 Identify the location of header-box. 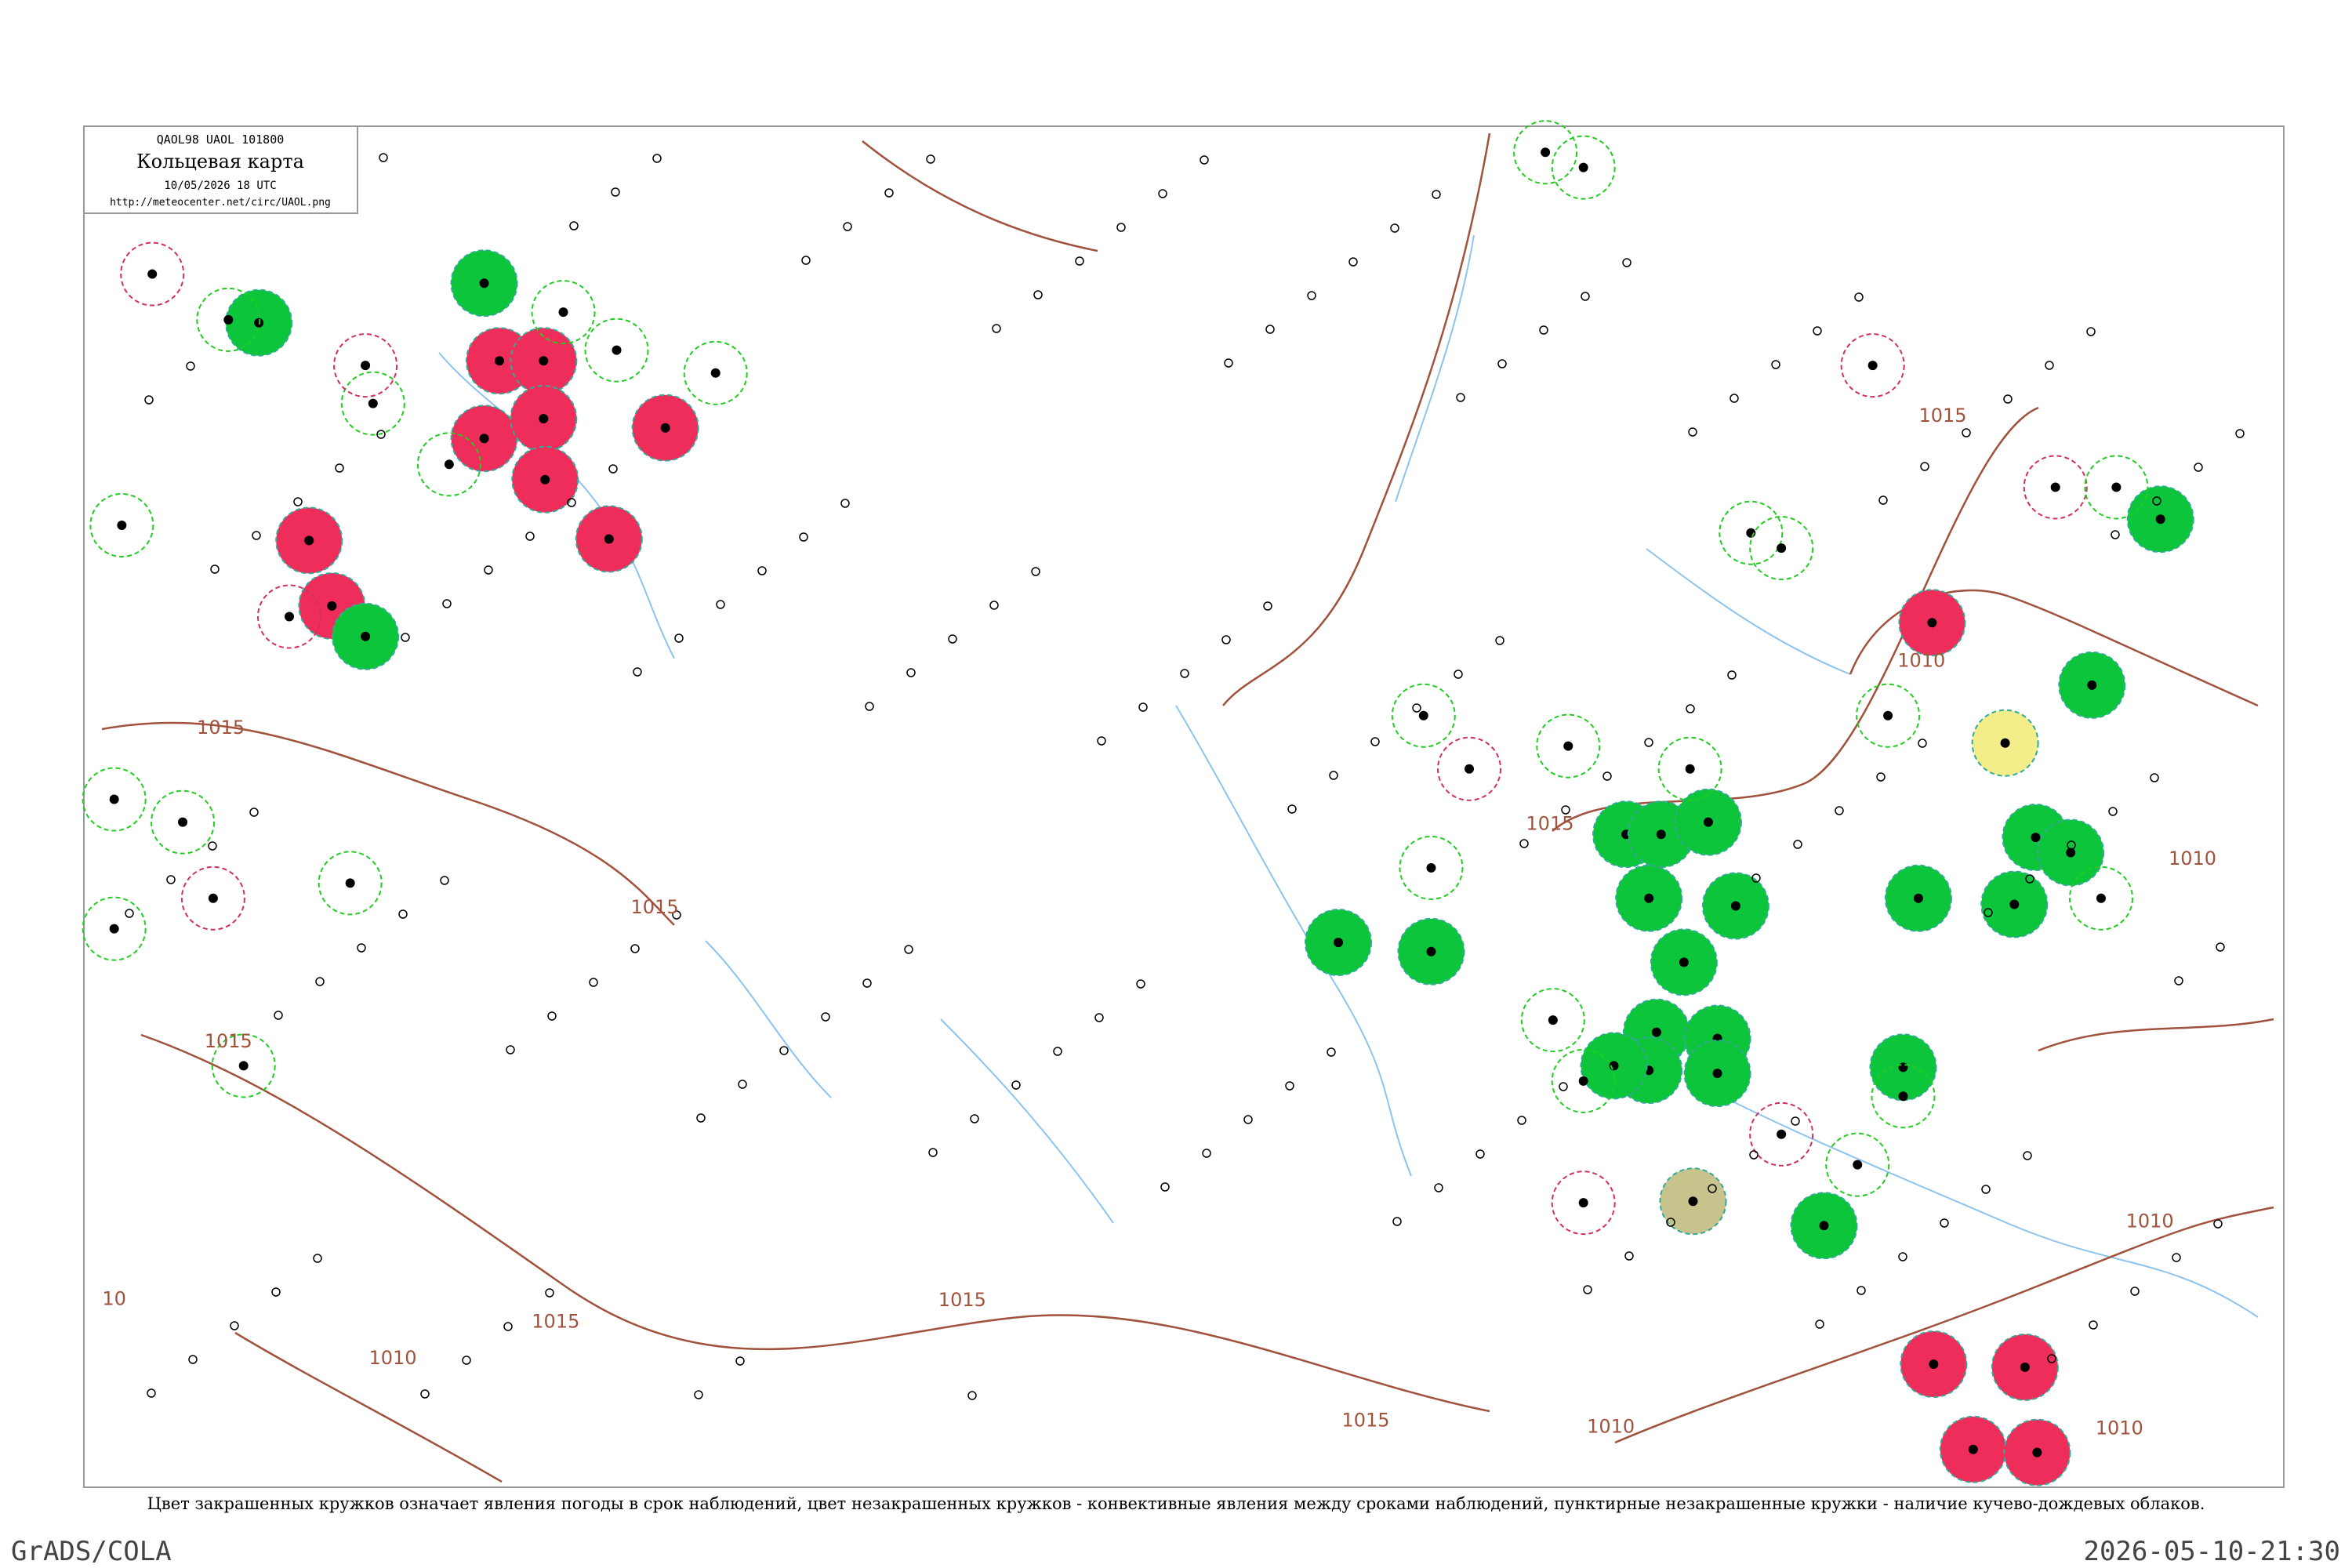
(220, 169).